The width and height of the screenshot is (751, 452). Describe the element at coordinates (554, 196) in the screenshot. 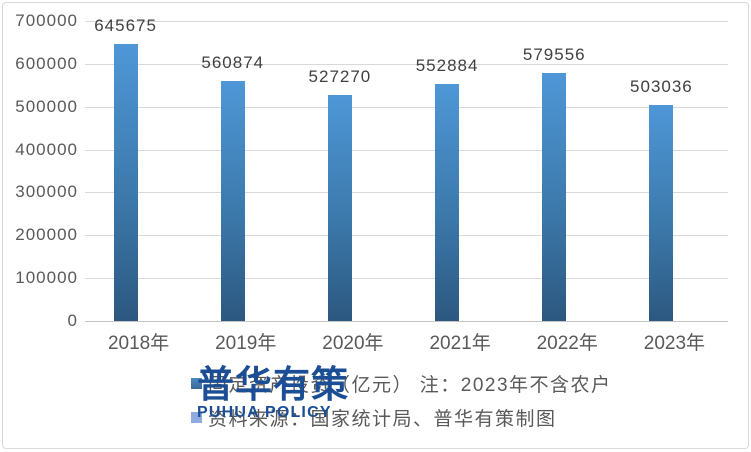

I see `bar-2022年` at that location.